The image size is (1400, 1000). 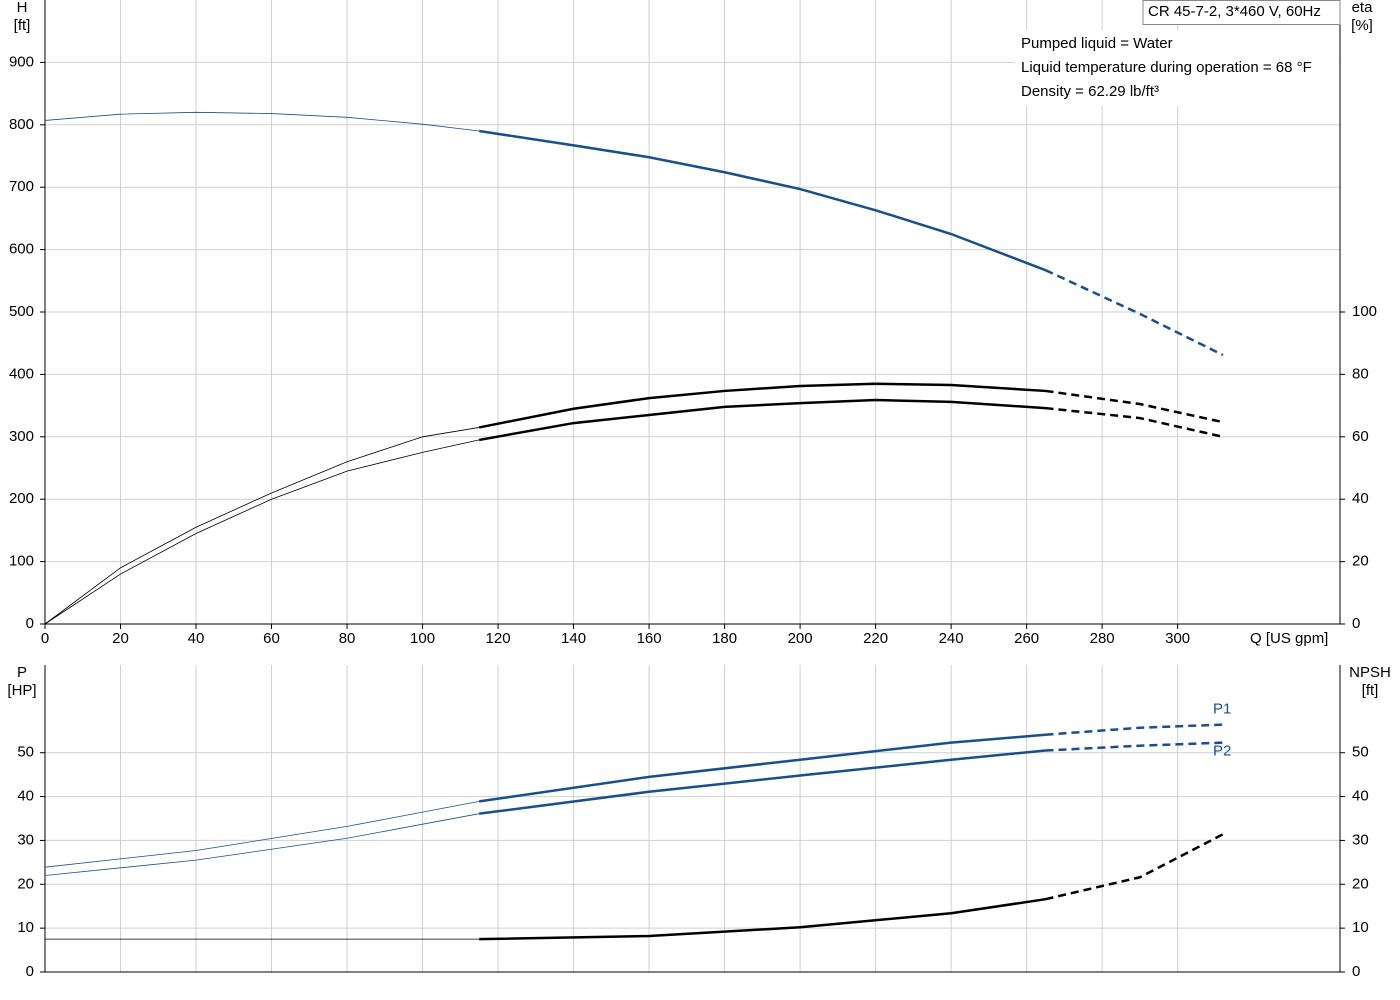 What do you see at coordinates (21, 249) in the screenshot?
I see `y-tick-label: 600` at bounding box center [21, 249].